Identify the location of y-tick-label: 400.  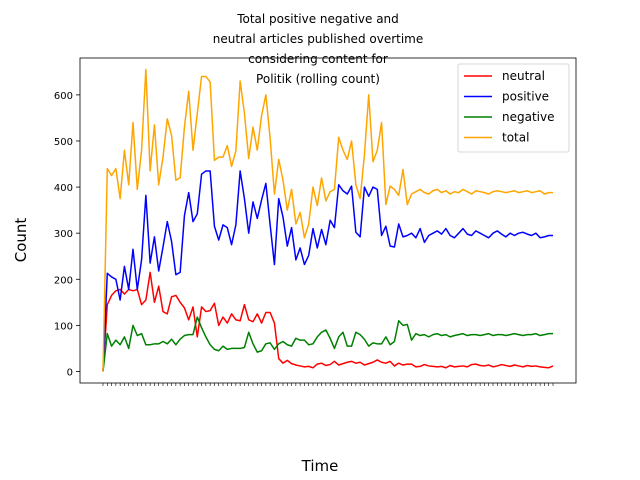
(63, 188).